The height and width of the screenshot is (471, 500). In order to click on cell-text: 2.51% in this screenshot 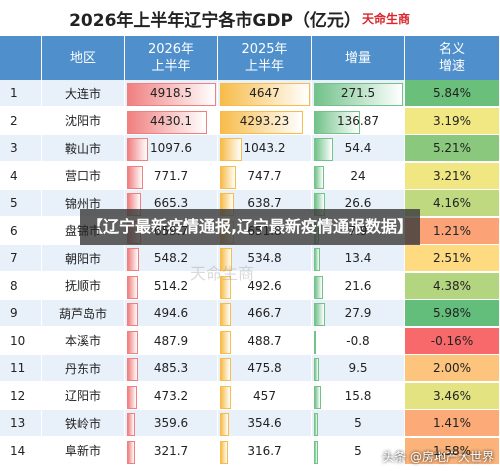, I will do `click(452, 258)`.